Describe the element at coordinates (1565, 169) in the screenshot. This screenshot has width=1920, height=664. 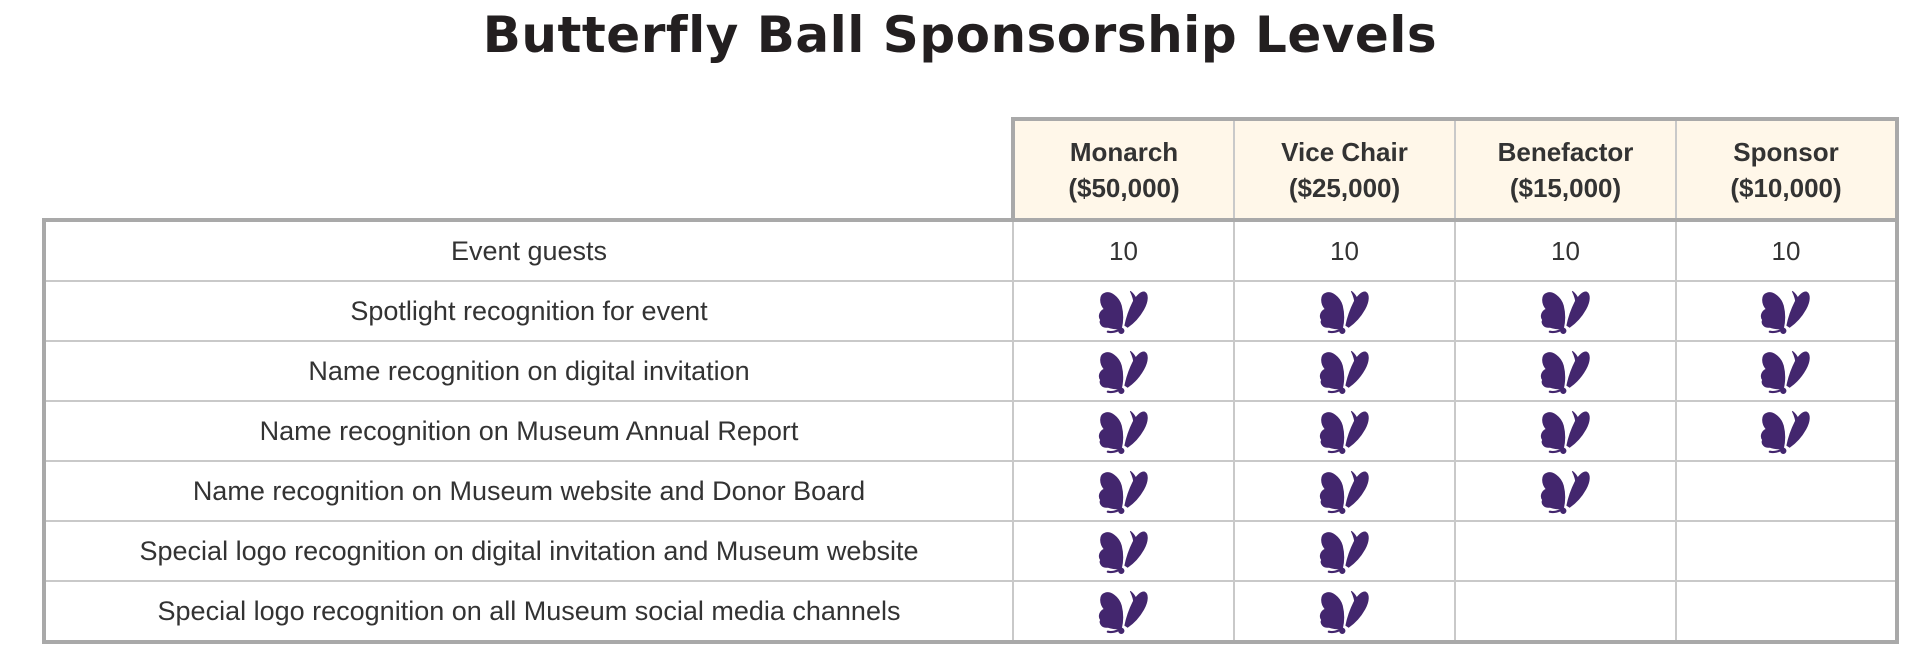
I see `header-level-benefactor: Benefactor ($15,000)` at that location.